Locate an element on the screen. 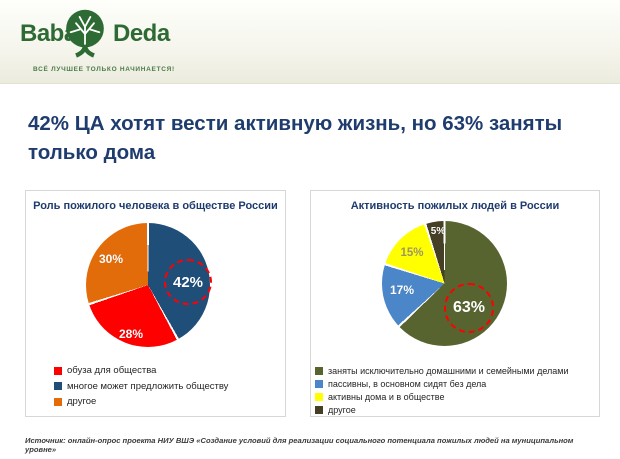  legend-swatch-red is located at coordinates (58, 370).